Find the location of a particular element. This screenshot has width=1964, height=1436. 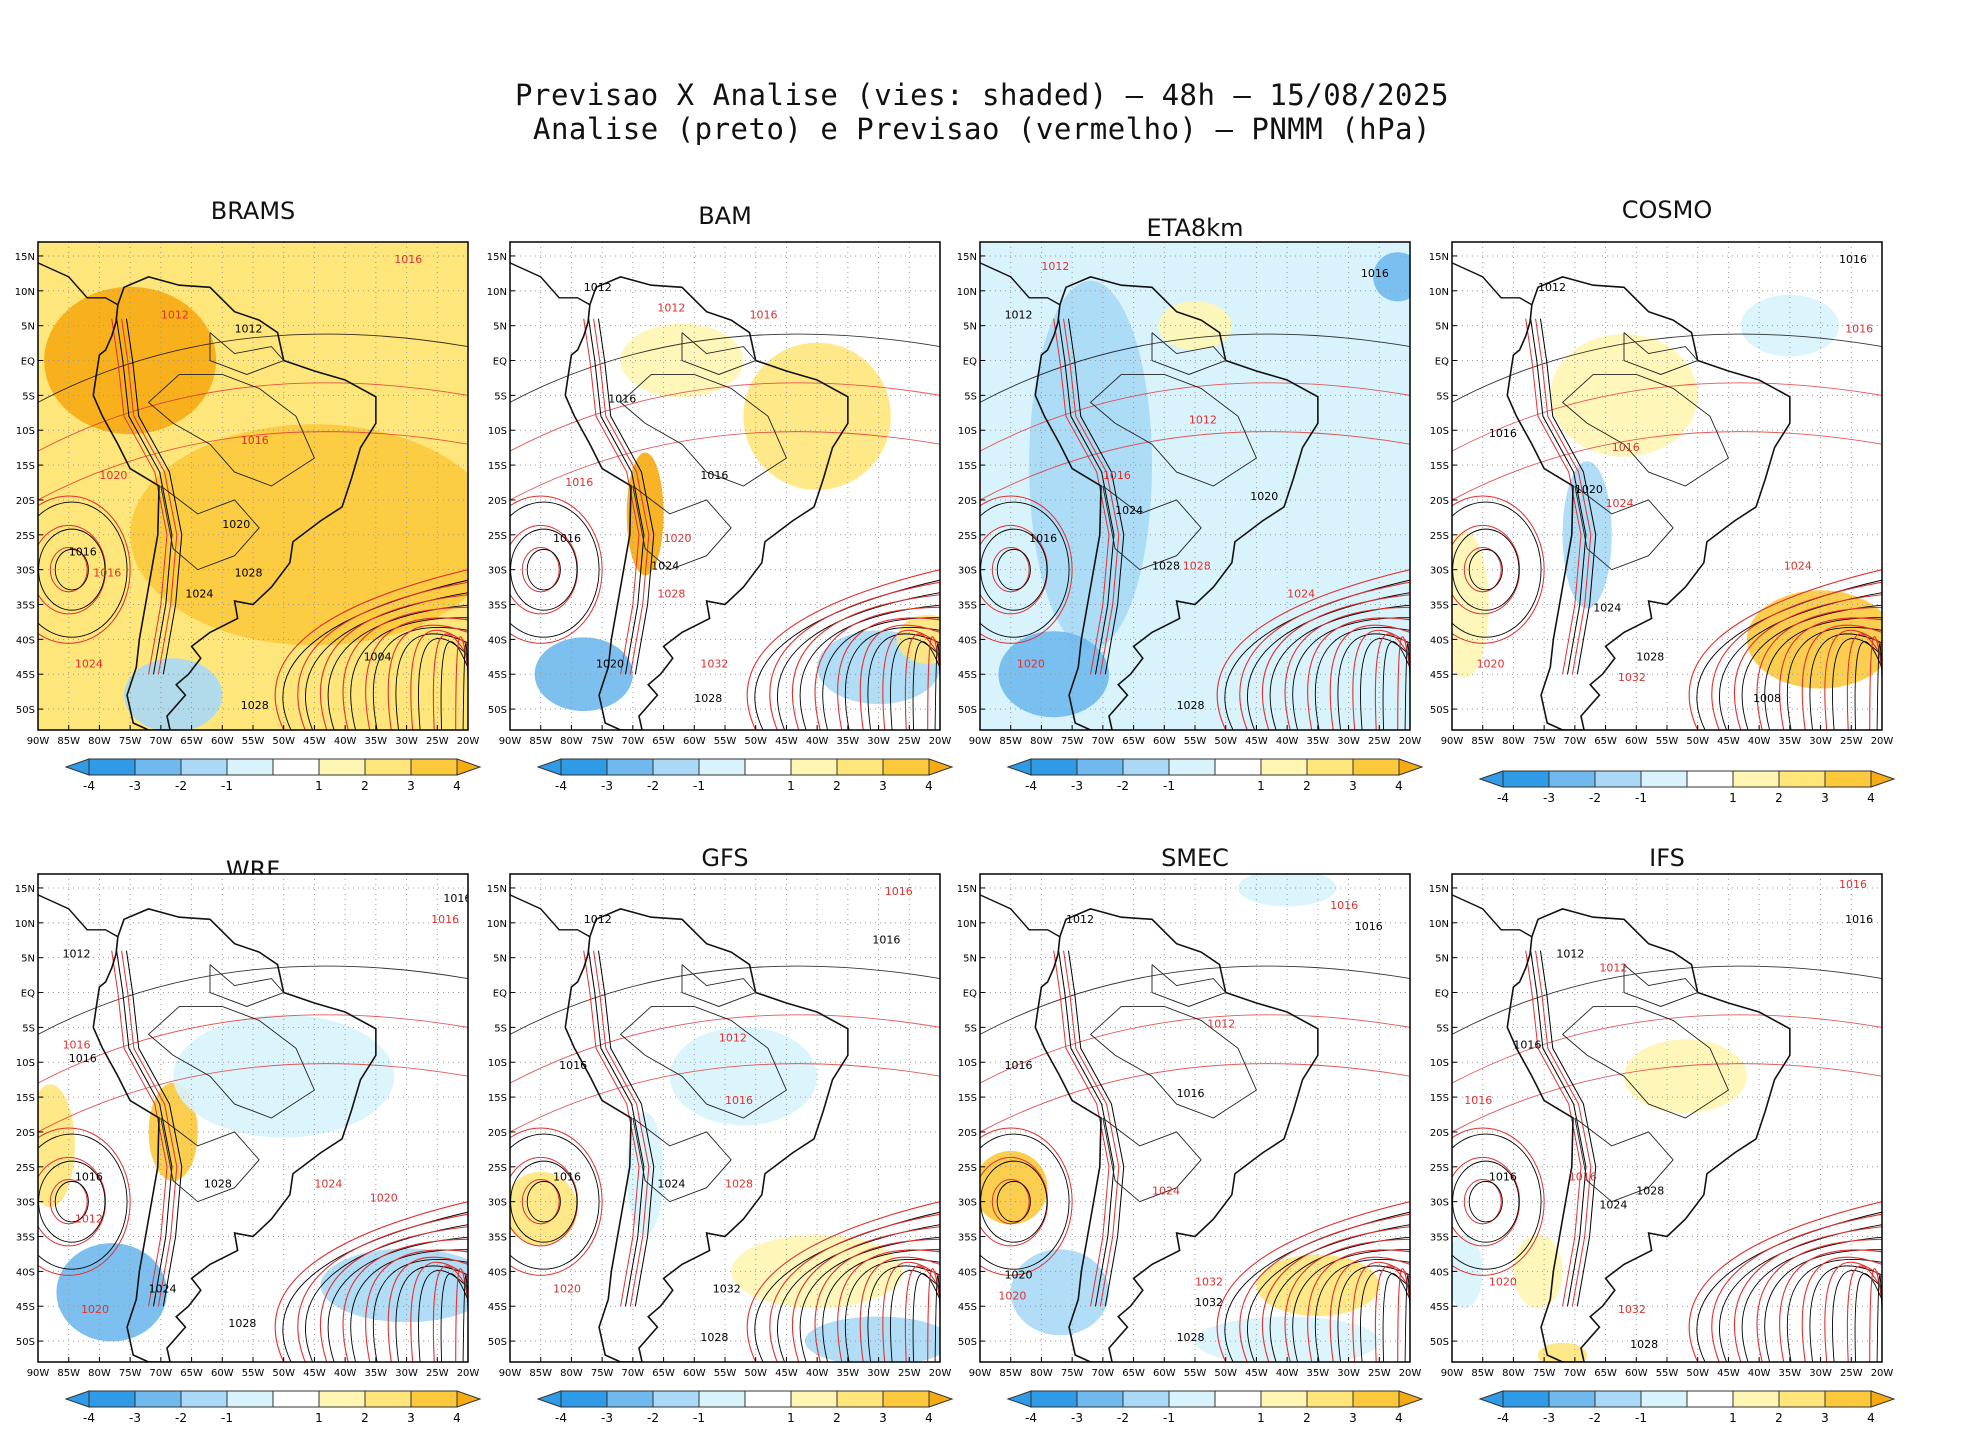

x-tick-label: 50W is located at coordinates (283, 741).